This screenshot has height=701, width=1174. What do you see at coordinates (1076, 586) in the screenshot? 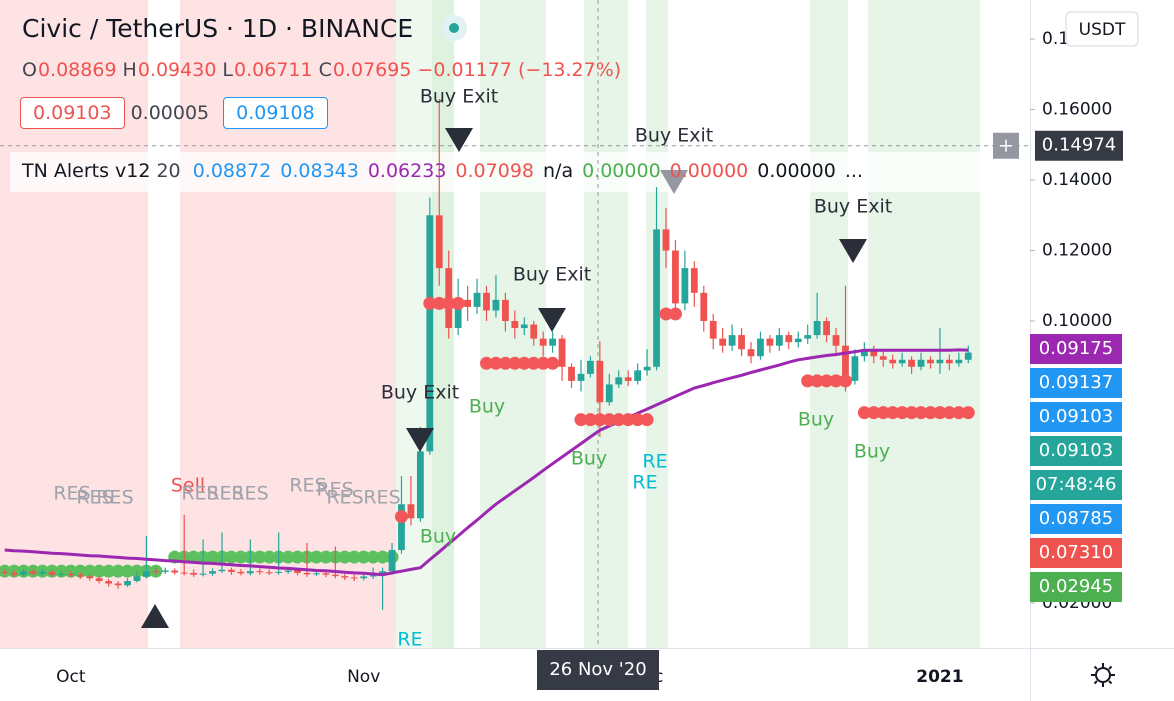
I see `price-badge-label: 0.02945` at bounding box center [1076, 586].